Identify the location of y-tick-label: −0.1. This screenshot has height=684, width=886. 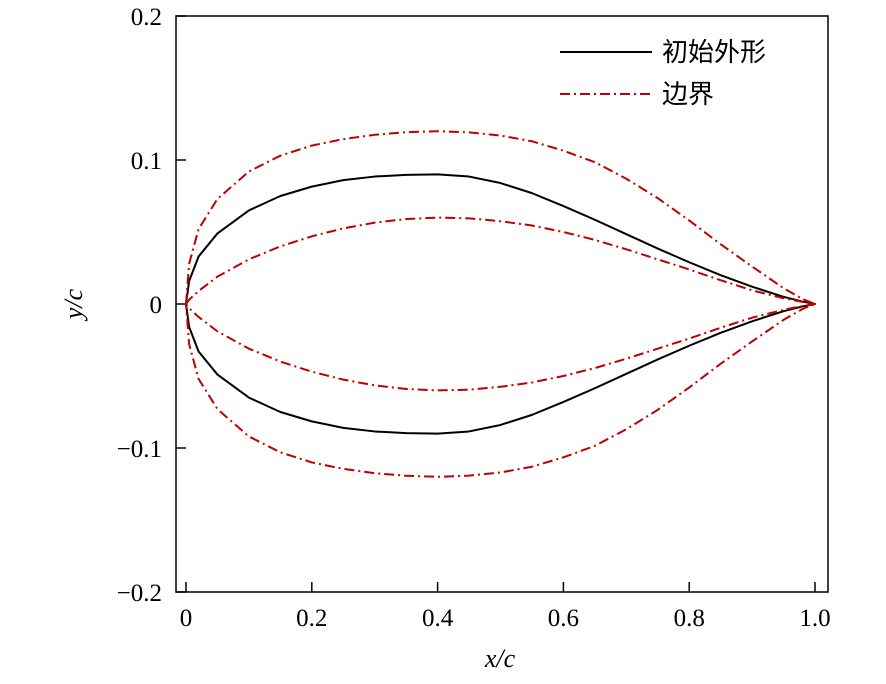
(139, 449).